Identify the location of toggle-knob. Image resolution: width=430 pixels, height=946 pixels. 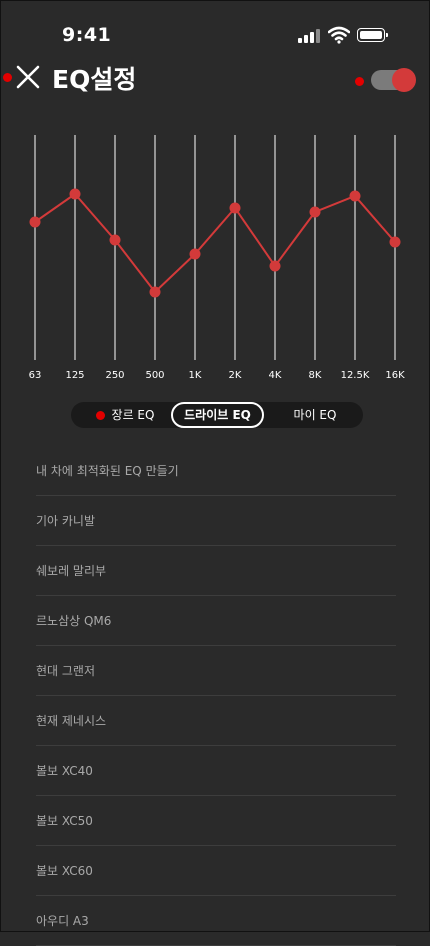
(404, 80).